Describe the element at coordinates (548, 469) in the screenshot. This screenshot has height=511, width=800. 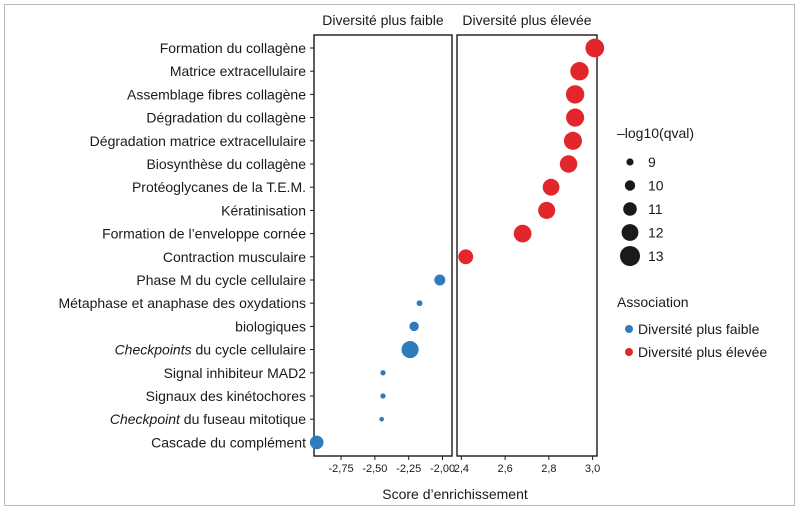
I see `x-tick-label: 2,8` at that location.